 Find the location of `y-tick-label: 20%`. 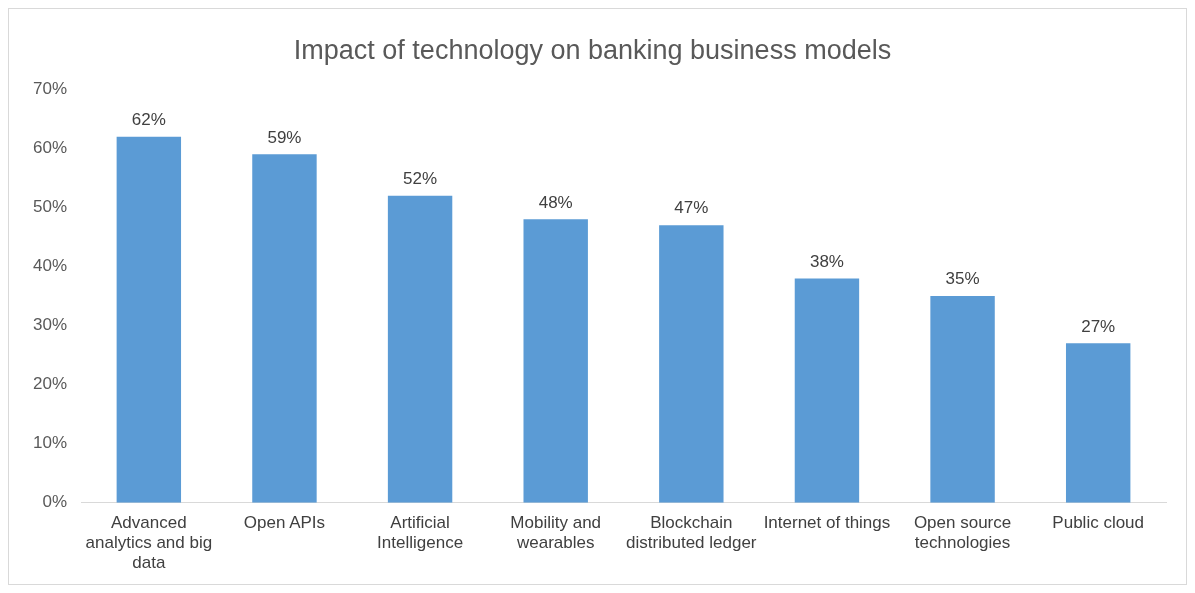

y-tick-label: 20% is located at coordinates (50, 384).